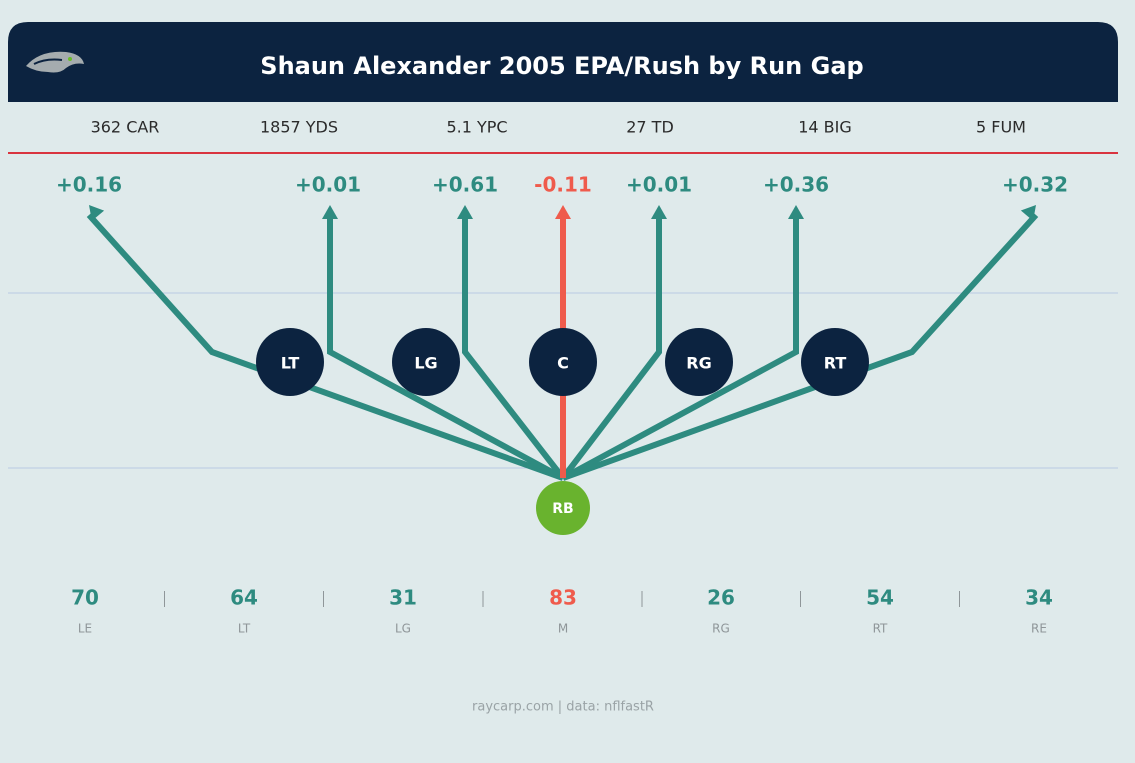 The image size is (1135, 763). What do you see at coordinates (403, 629) in the screenshot?
I see `gap-name: LG` at bounding box center [403, 629].